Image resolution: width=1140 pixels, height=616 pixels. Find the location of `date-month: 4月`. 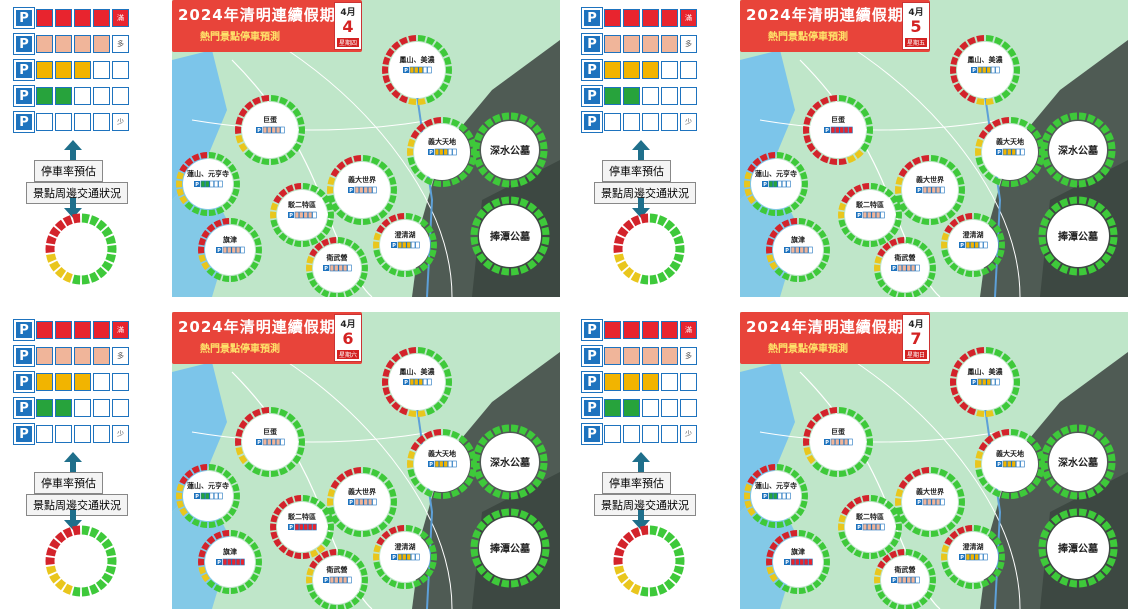

date-month: 4月 is located at coordinates (916, 325).